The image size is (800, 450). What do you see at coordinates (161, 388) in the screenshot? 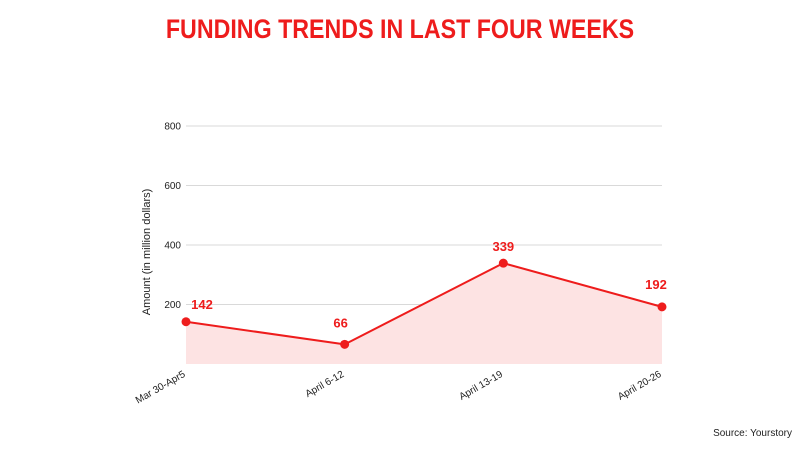
I see `x-tick-label: Mar 30-Apr5` at bounding box center [161, 388].